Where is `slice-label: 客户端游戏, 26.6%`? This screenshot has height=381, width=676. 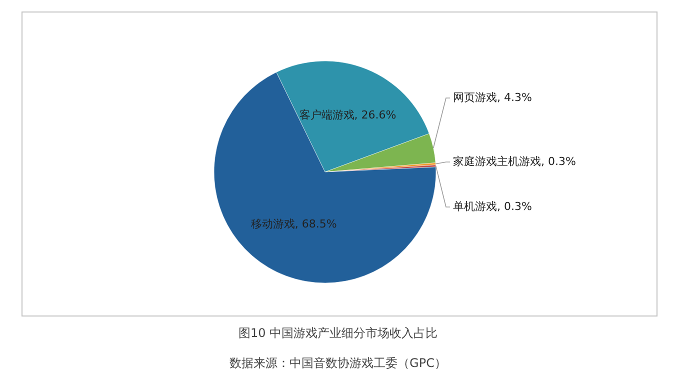 slice-label: 客户端游戏, 26.6% is located at coordinates (347, 115).